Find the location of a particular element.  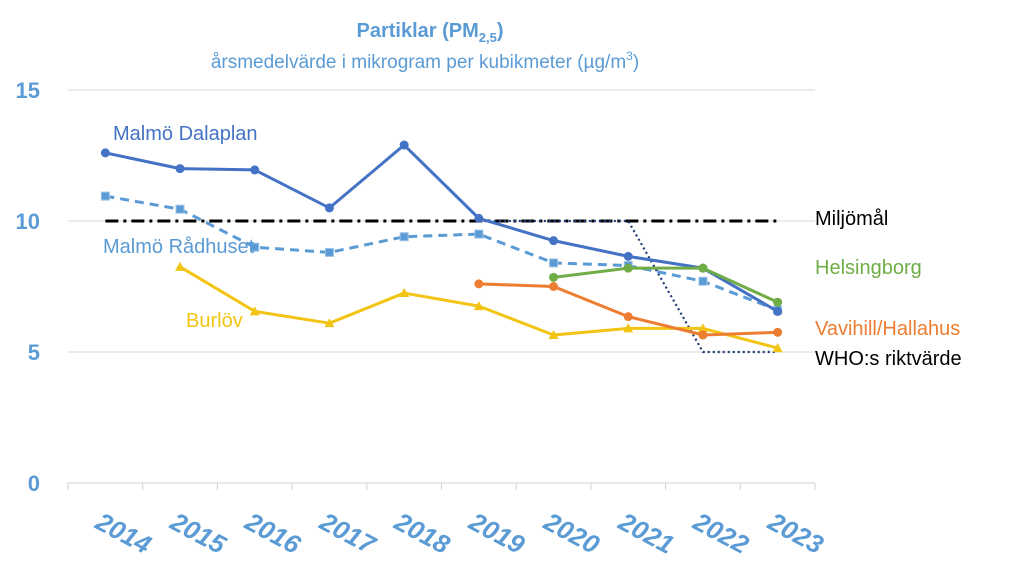

label-who-s-riktv-rde: WHO:s riktvärde is located at coordinates (888, 359).